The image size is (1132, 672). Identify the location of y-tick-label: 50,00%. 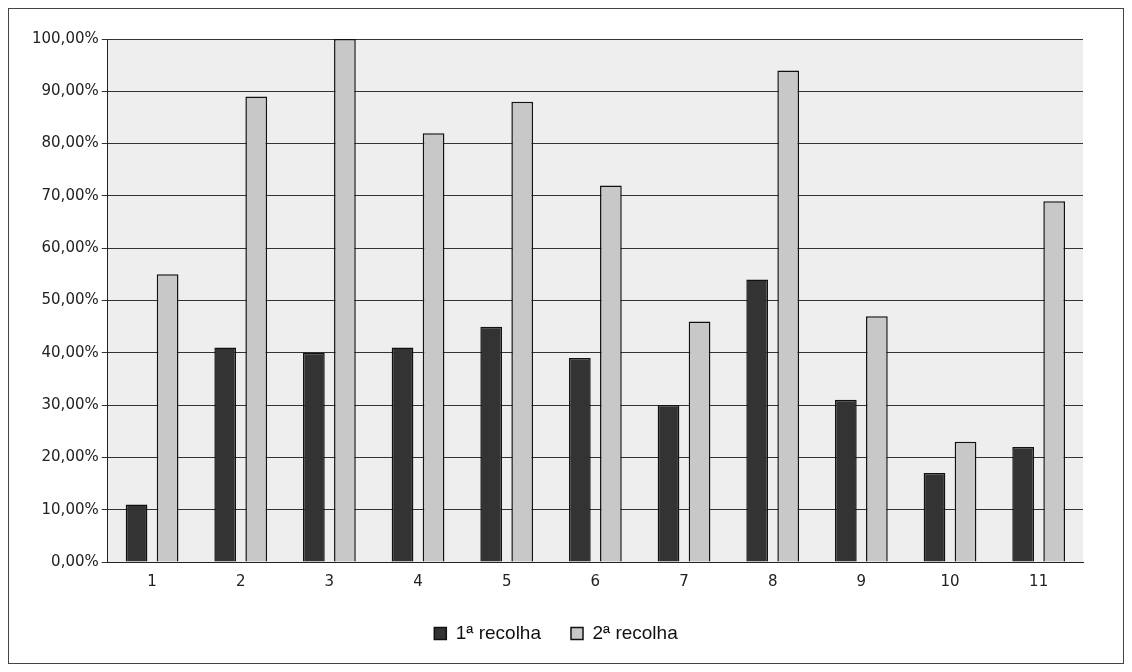
(70, 299).